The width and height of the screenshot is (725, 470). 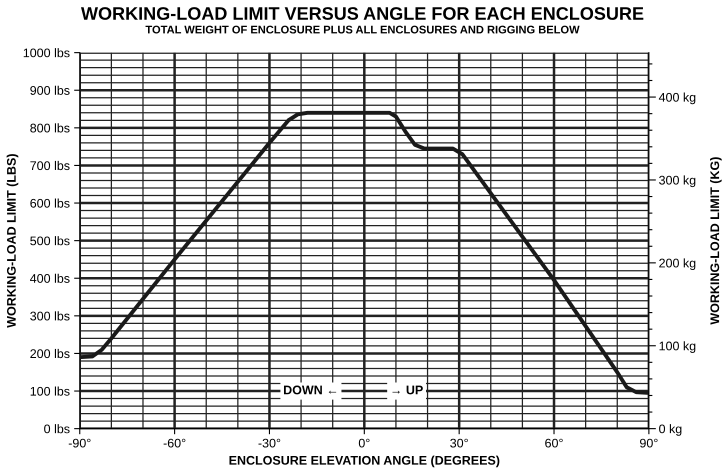 I want to click on x-tick-label: -60°, so click(x=175, y=443).